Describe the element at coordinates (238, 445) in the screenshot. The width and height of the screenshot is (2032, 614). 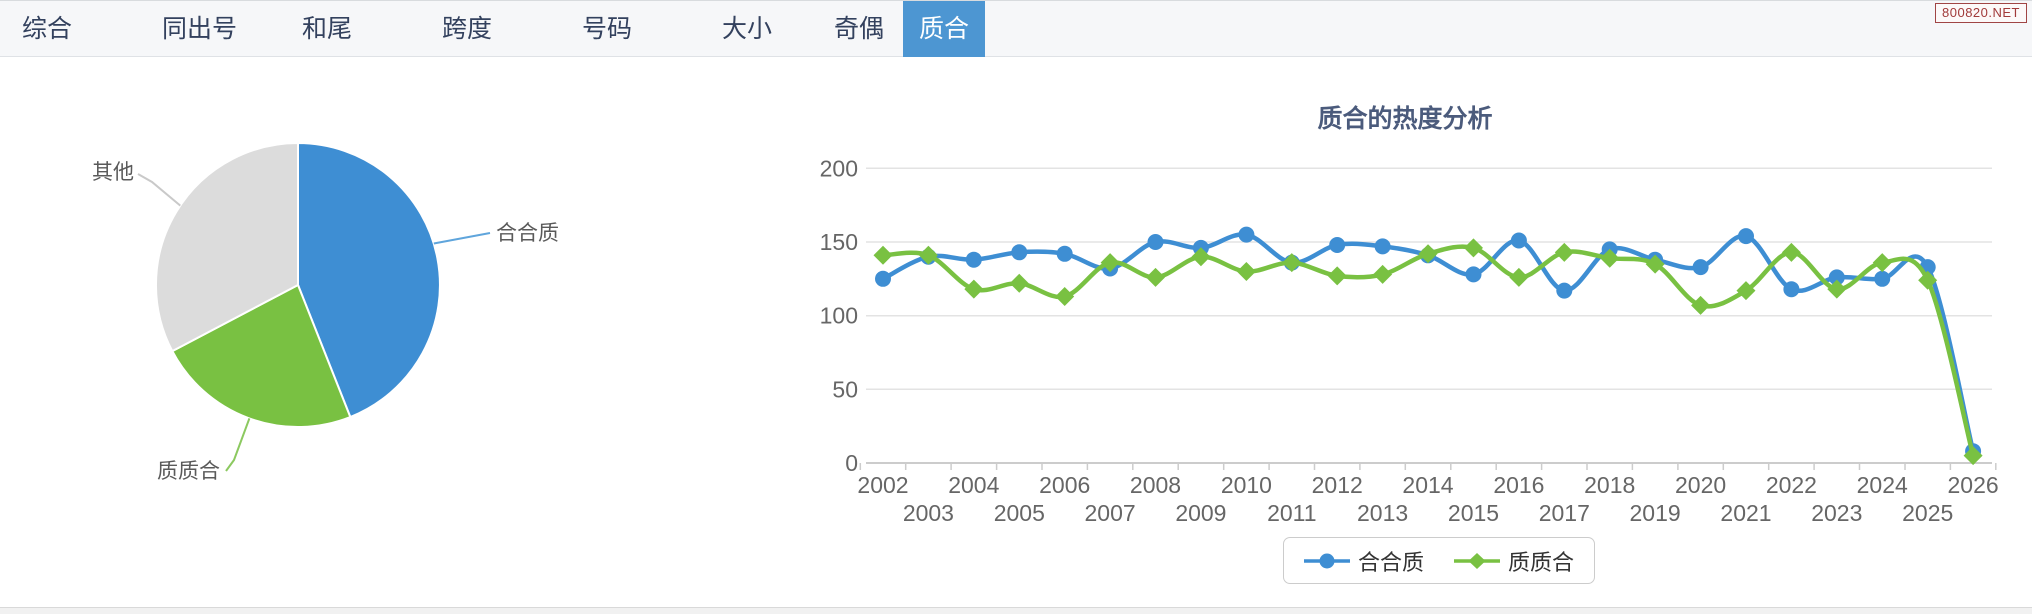
I see `pie-leader-质质合` at that location.